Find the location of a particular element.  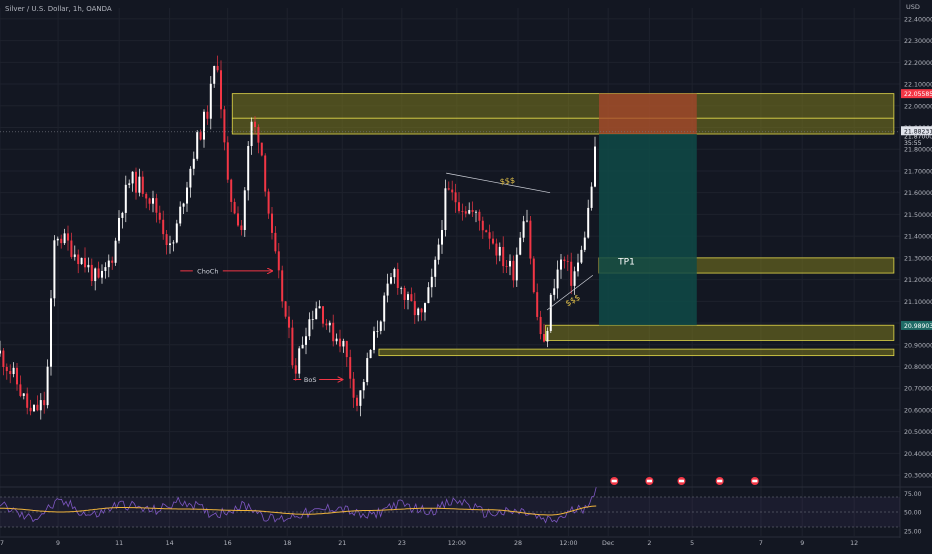

x-tick-label: 21 is located at coordinates (342, 543).